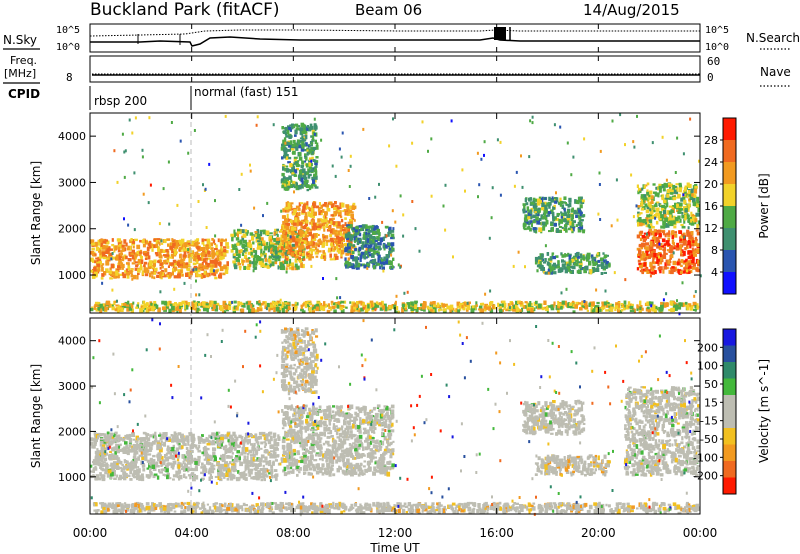 Image resolution: width=800 pixels, height=554 pixels. Describe the element at coordinates (394, 33) in the screenshot. I see `nsearch-trace` at that location.